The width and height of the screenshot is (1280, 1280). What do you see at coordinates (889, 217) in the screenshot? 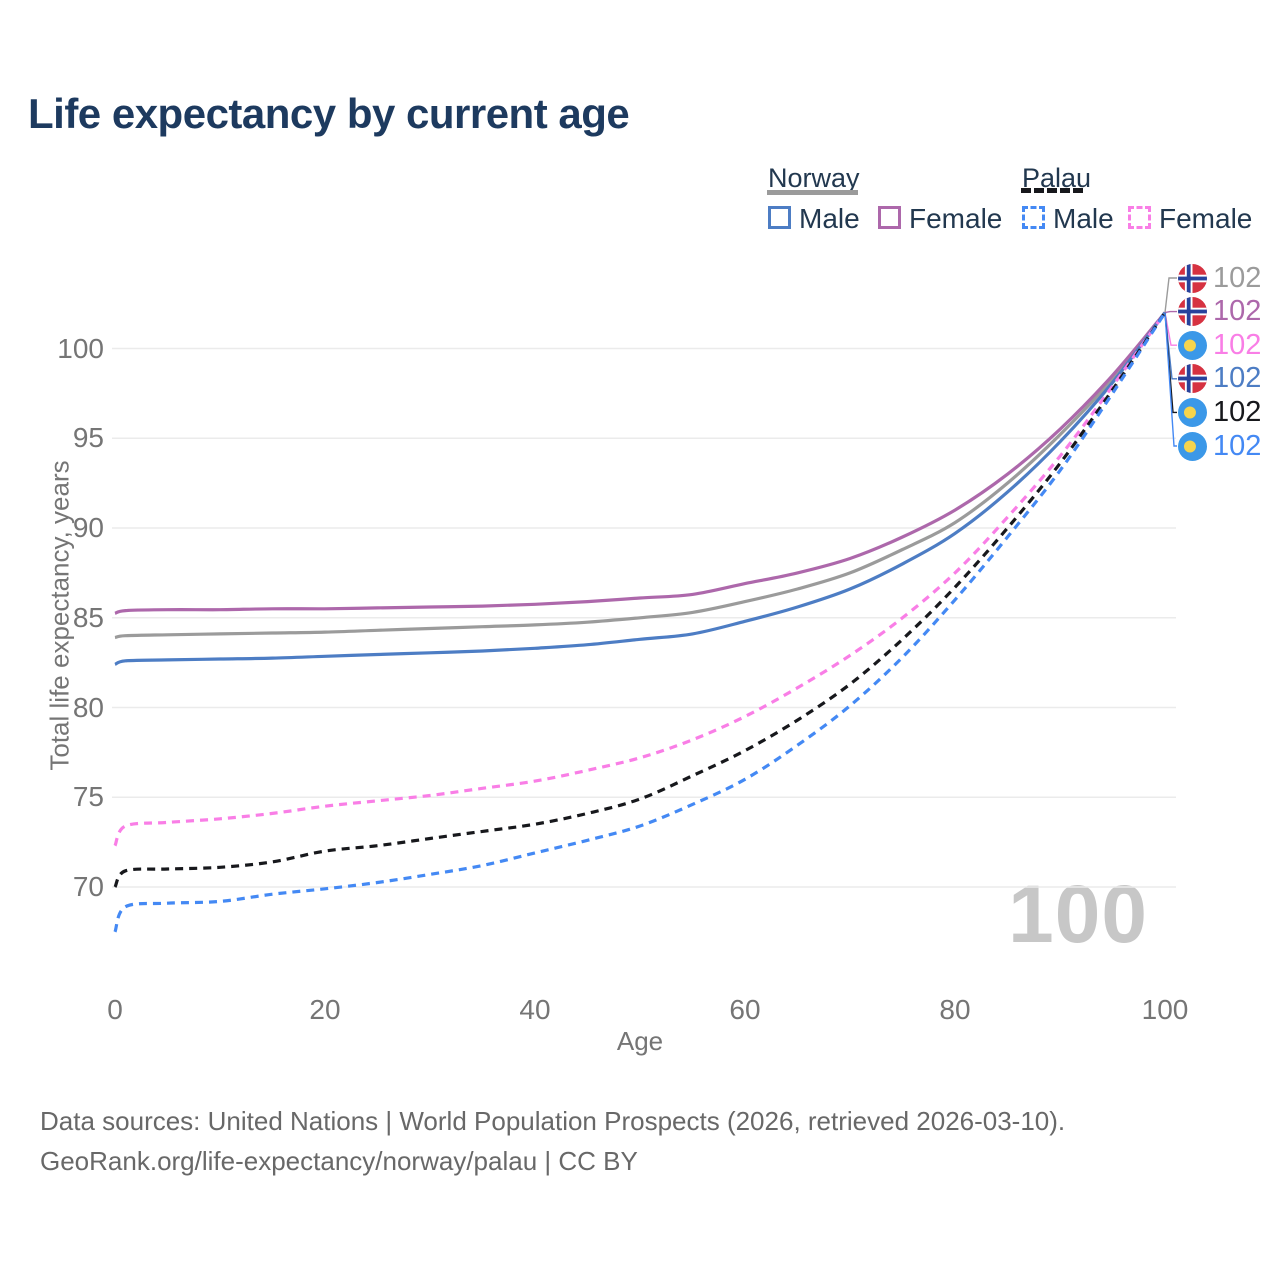
I see `legend-swatch-norway-female` at bounding box center [889, 217].